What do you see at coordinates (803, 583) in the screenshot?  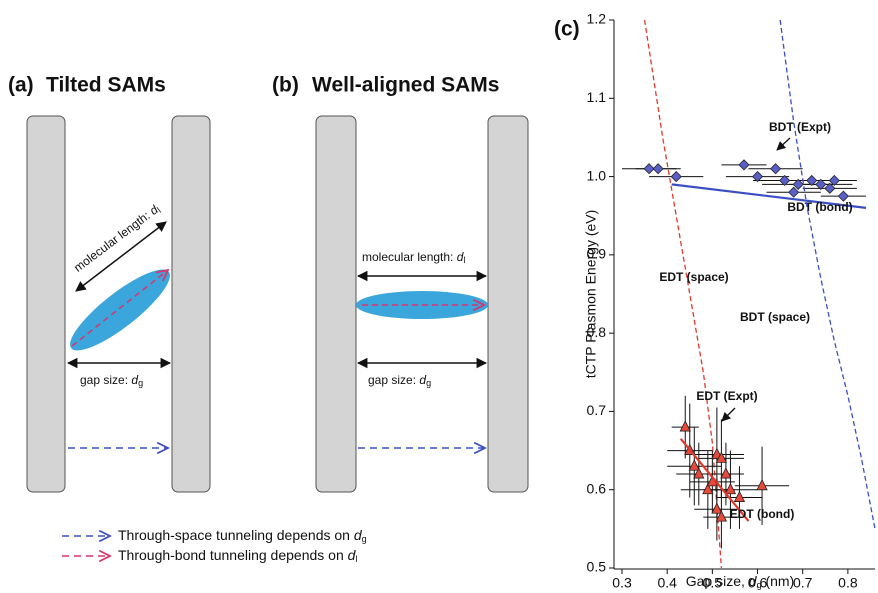 I see `x-tick-label: 0.7` at bounding box center [803, 583].